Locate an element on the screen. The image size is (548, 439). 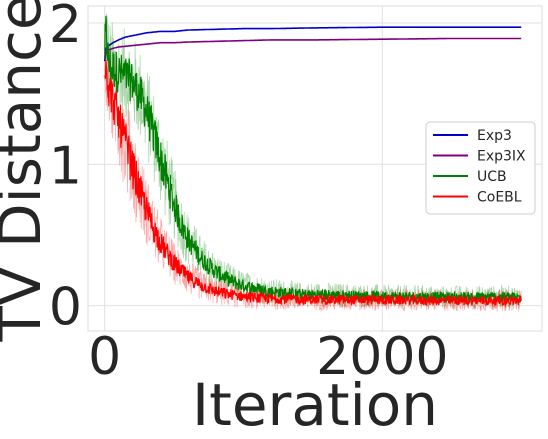
y-tick-label: 0 is located at coordinates (65, 308).